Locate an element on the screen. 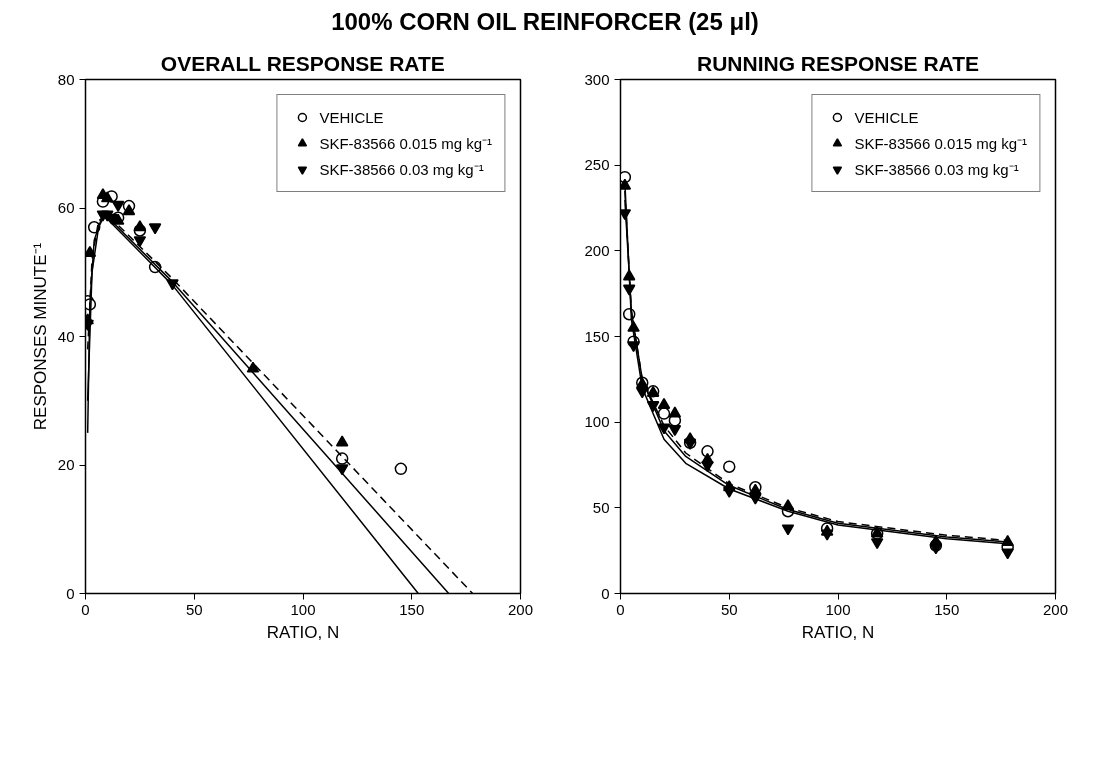 This screenshot has width=1093, height=765. y-tick-label: 100 is located at coordinates (597, 422).